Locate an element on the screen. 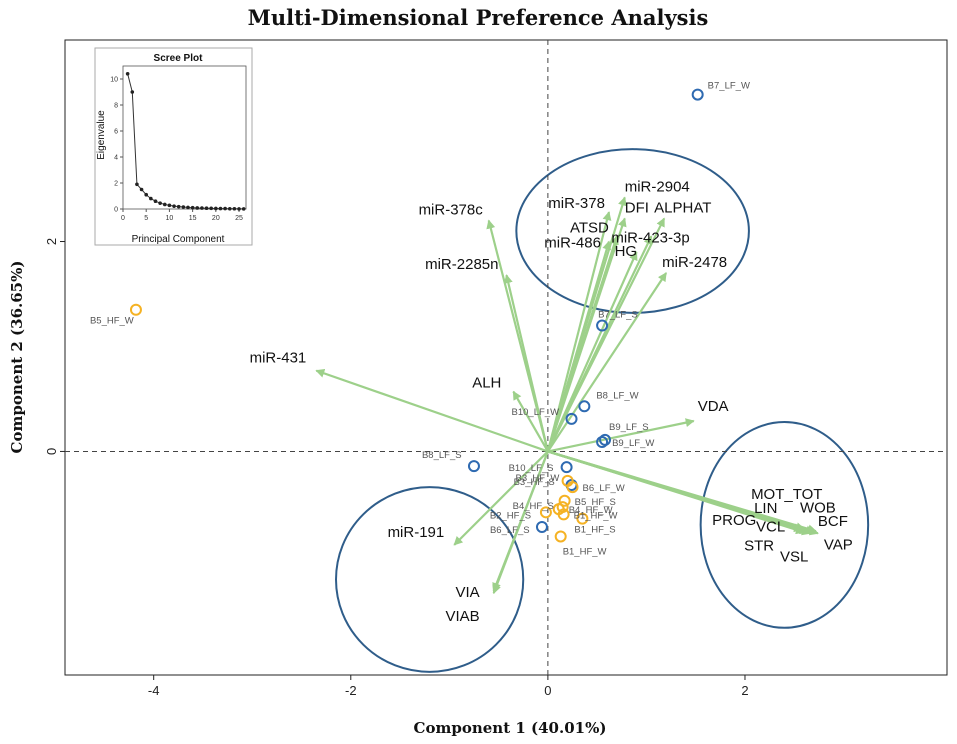 This screenshot has width=957, height=744. ellipse-viability-group is located at coordinates (430, 579).